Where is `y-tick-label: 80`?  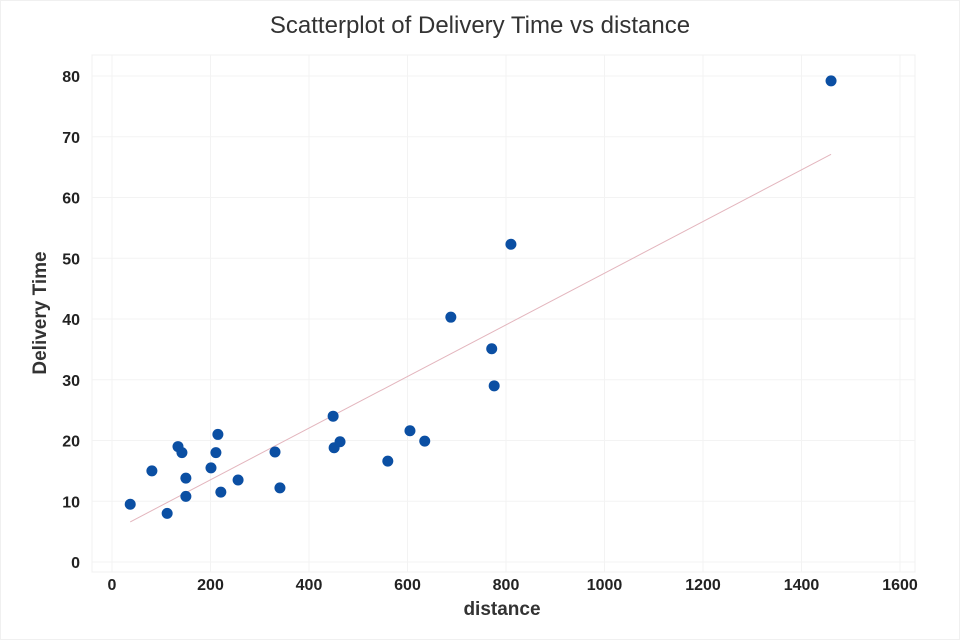
y-tick-label: 80 is located at coordinates (71, 77).